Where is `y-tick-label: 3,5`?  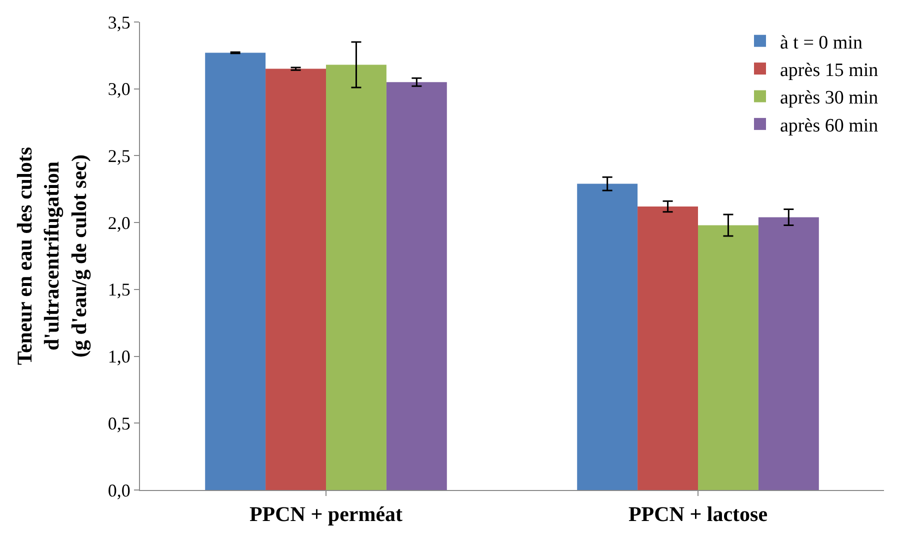
y-tick-label: 3,5 is located at coordinates (119, 22).